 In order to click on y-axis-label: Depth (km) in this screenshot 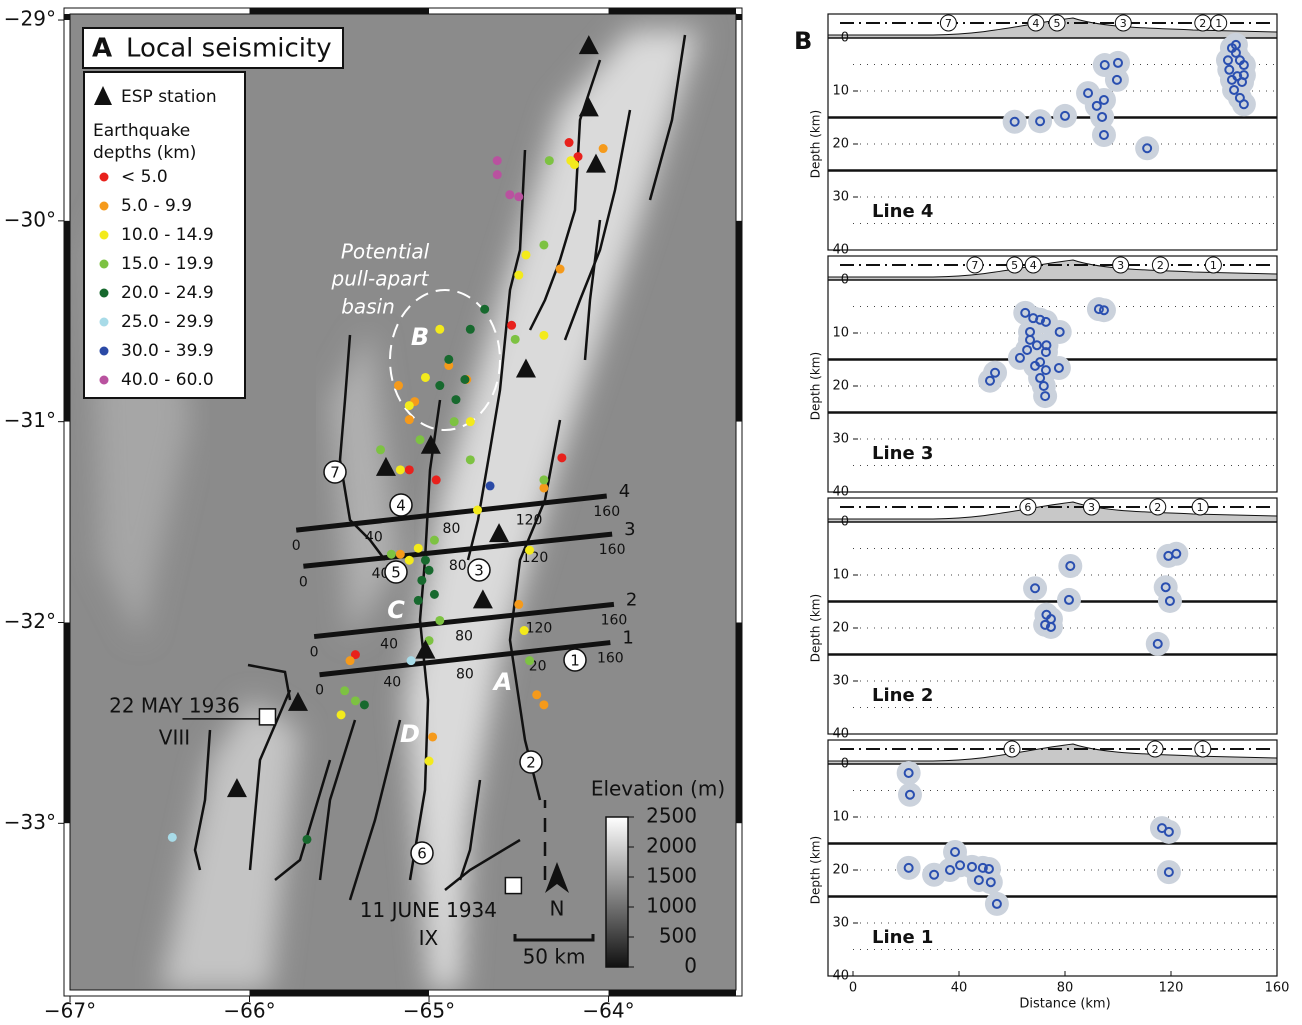, I will do `click(816, 870)`.